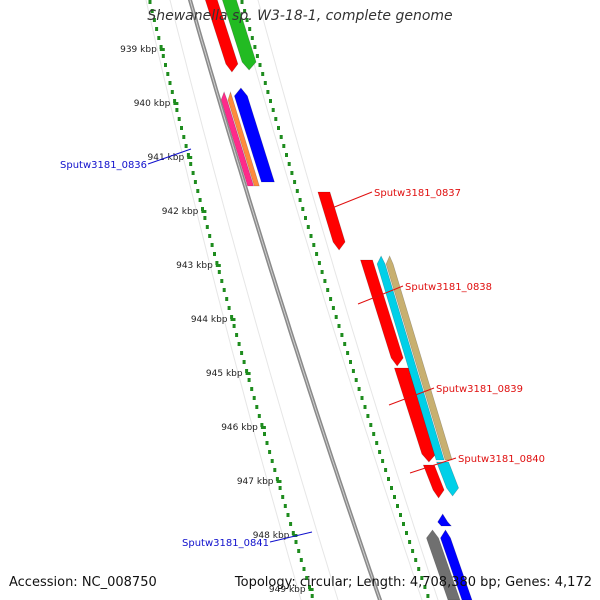 This screenshot has width=600, height=600. Describe the element at coordinates (479, 389) in the screenshot. I see `gene-label: Sputw3181_0839` at that location.